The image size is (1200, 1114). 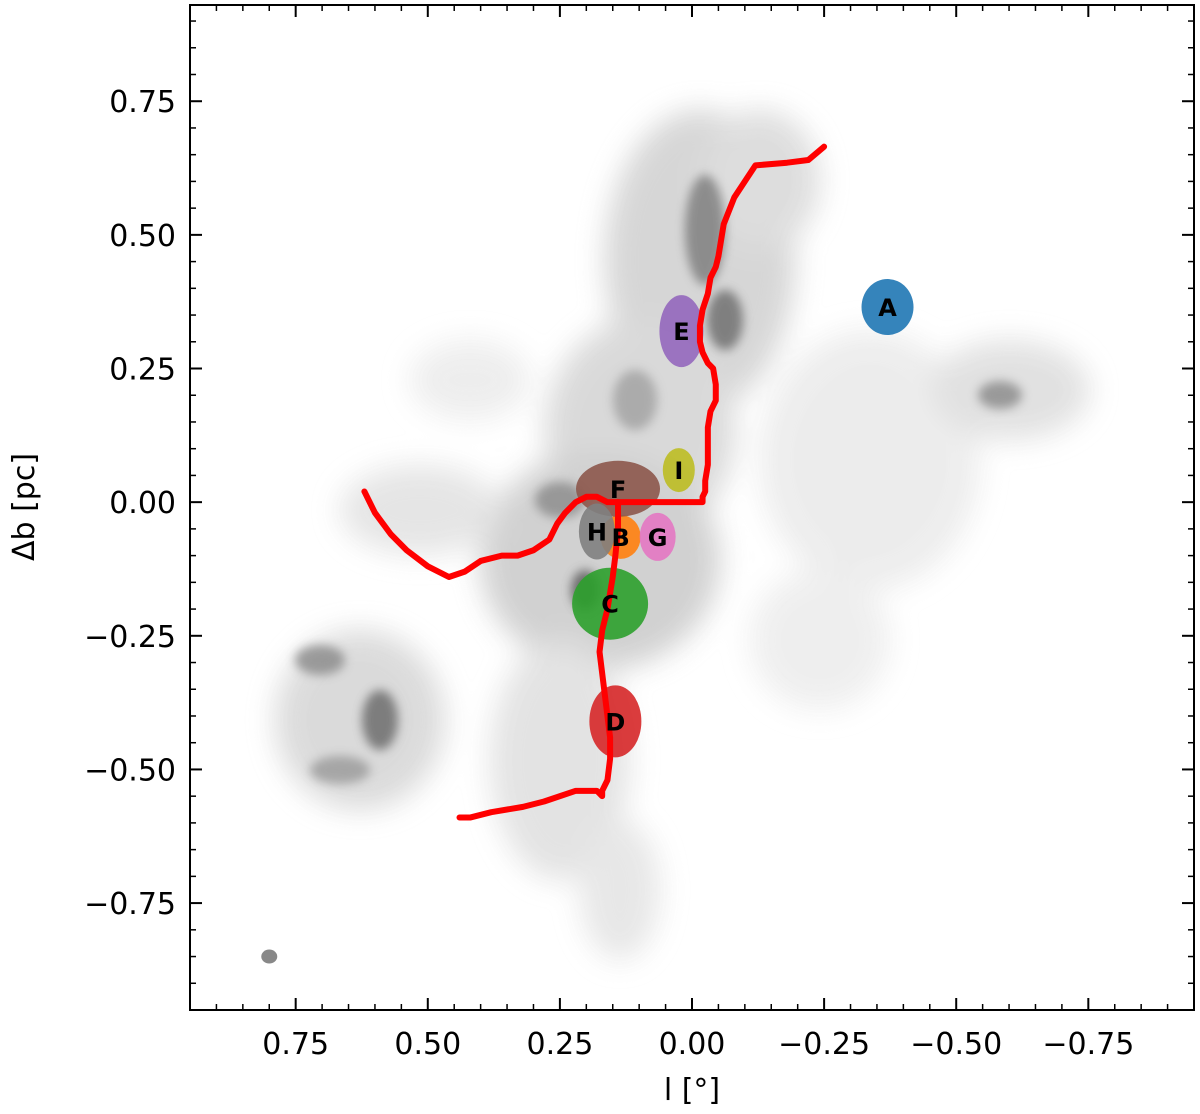 I want to click on clump-a, so click(x=887, y=307).